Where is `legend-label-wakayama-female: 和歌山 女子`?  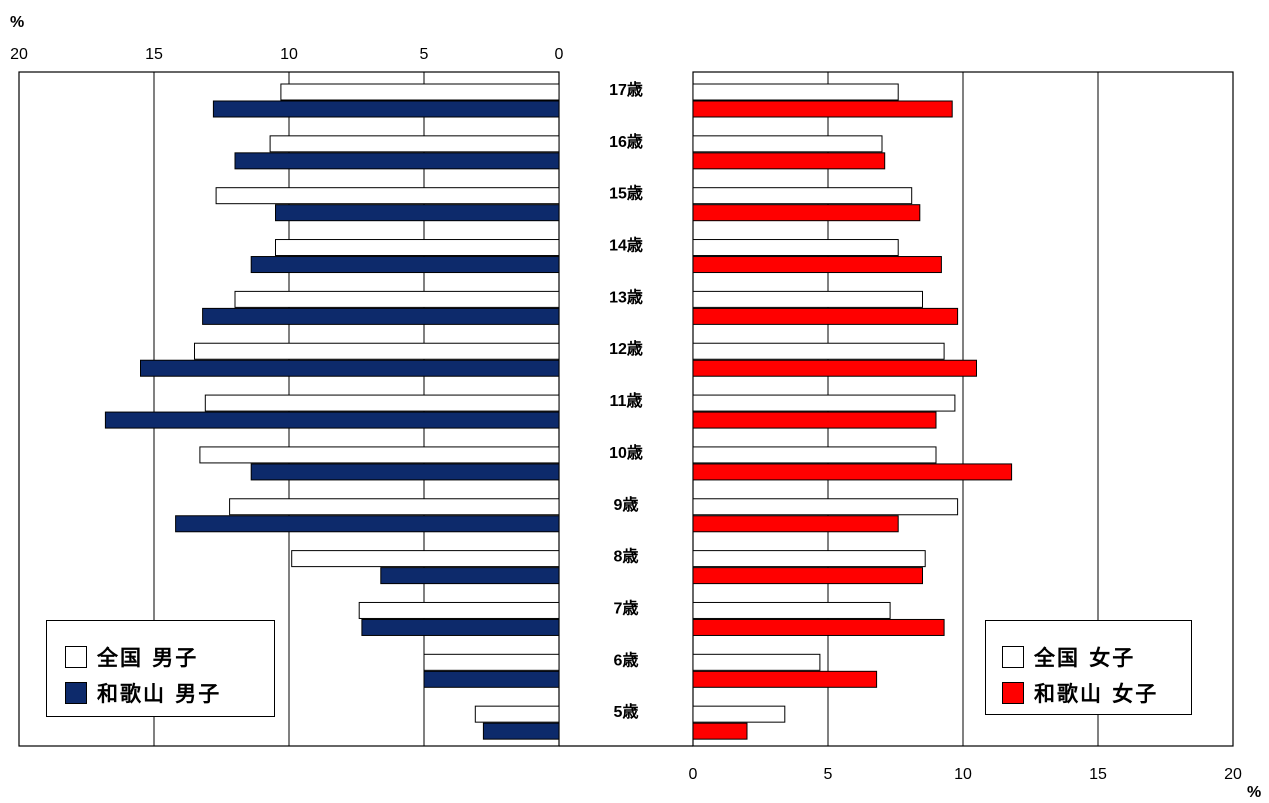
legend-label-wakayama-female: 和歌山 女子 is located at coordinates (1096, 694).